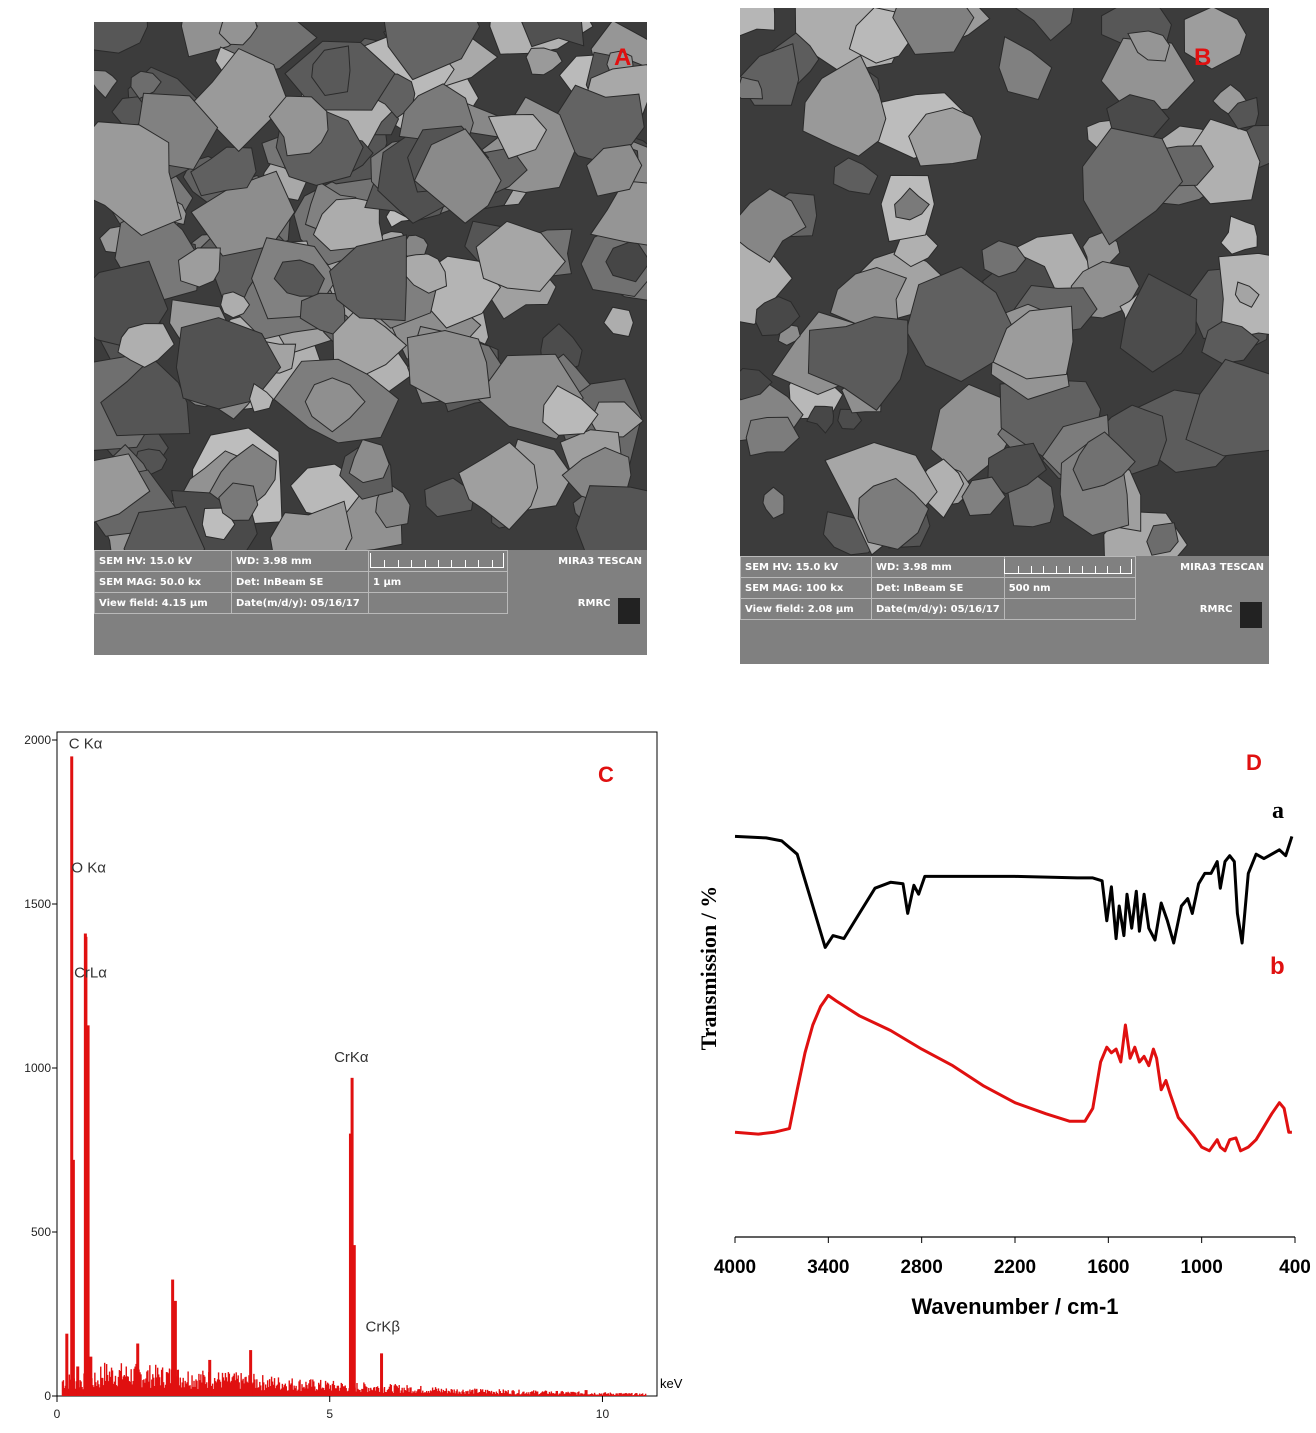 The image size is (1316, 1433). I want to click on edx-peak-label: O Kα, so click(88, 867).